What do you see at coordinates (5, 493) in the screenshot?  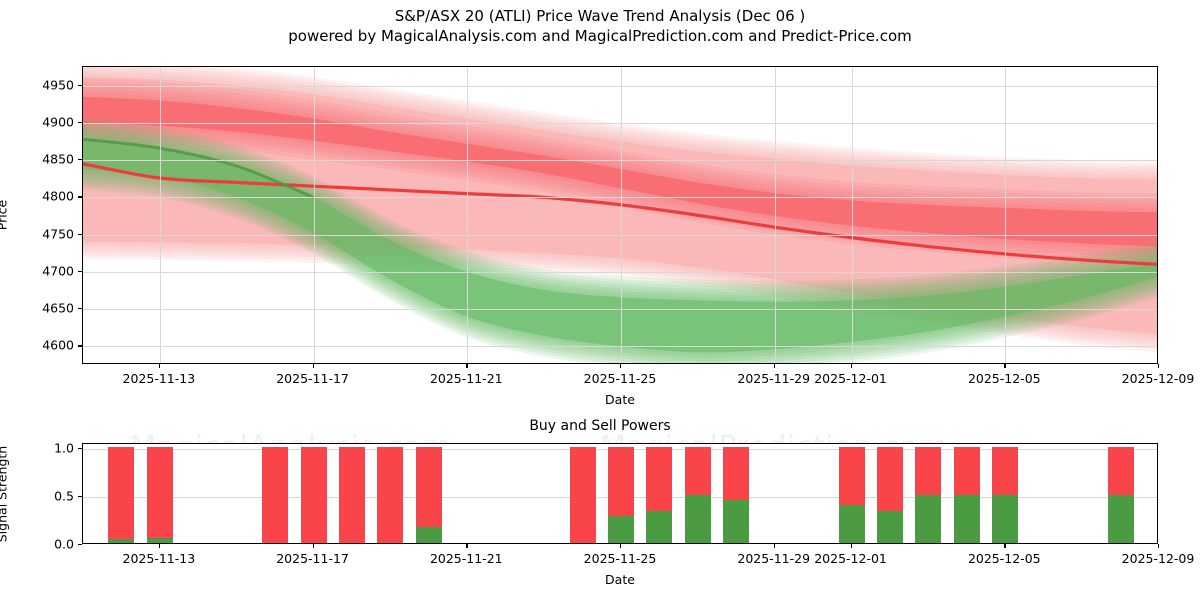 I see `signal-strength-axis-label: Signal Strength` at bounding box center [5, 493].